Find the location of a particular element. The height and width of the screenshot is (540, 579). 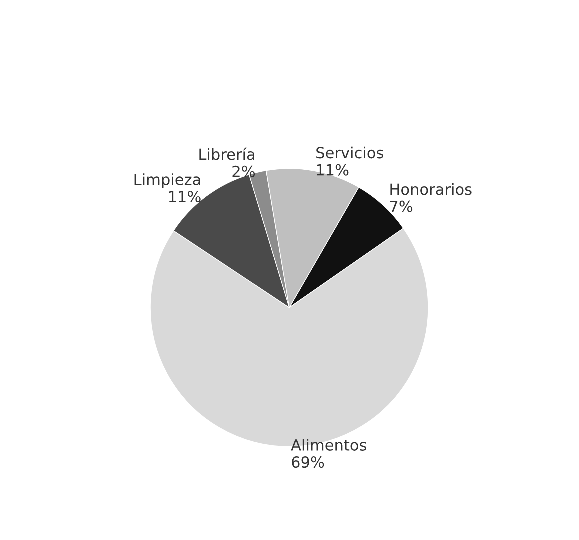

slice-label: Honorarios is located at coordinates (431, 189).